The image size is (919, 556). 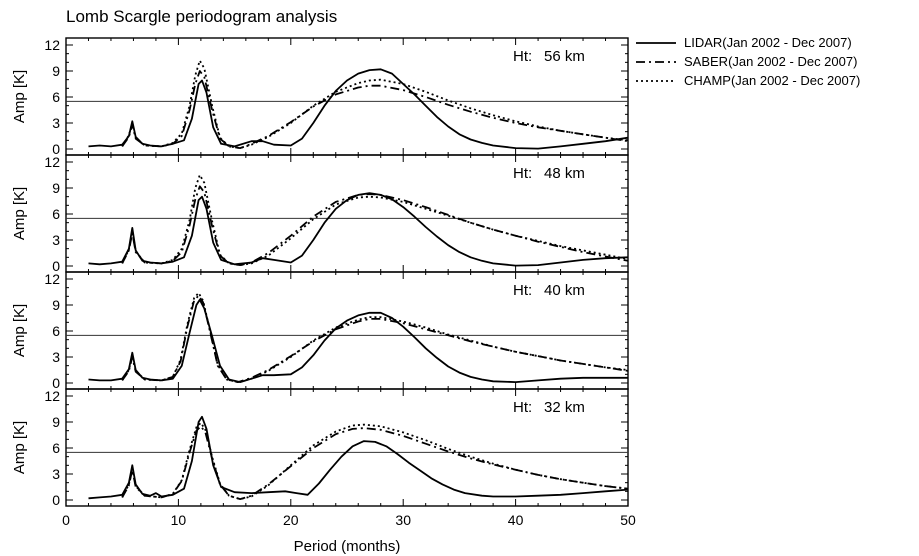 What do you see at coordinates (516, 520) in the screenshot?
I see `x-tick-label: 40` at bounding box center [516, 520].